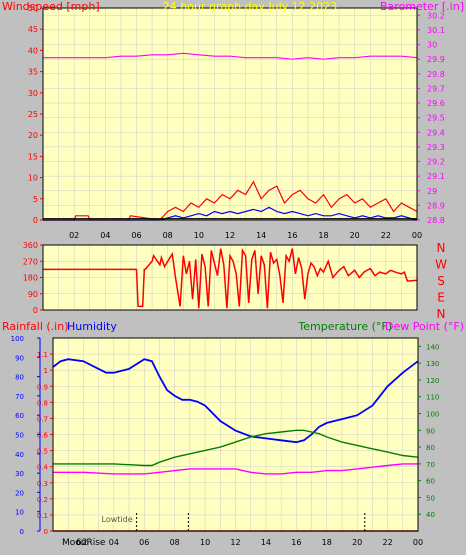  Describe the element at coordinates (432, 191) in the screenshot. I see `tick-label: 29` at that location.